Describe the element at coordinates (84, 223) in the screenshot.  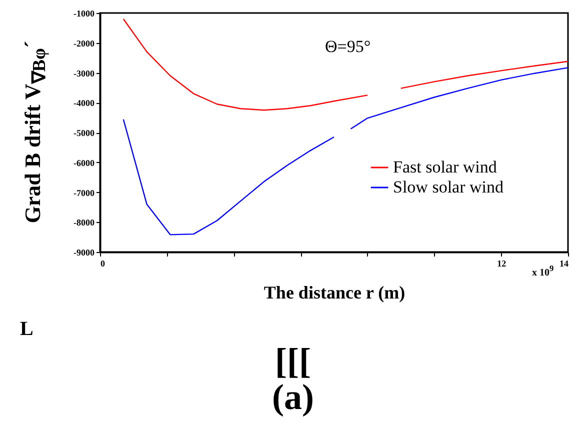
I see `y-tick-label: -8000` at that location.